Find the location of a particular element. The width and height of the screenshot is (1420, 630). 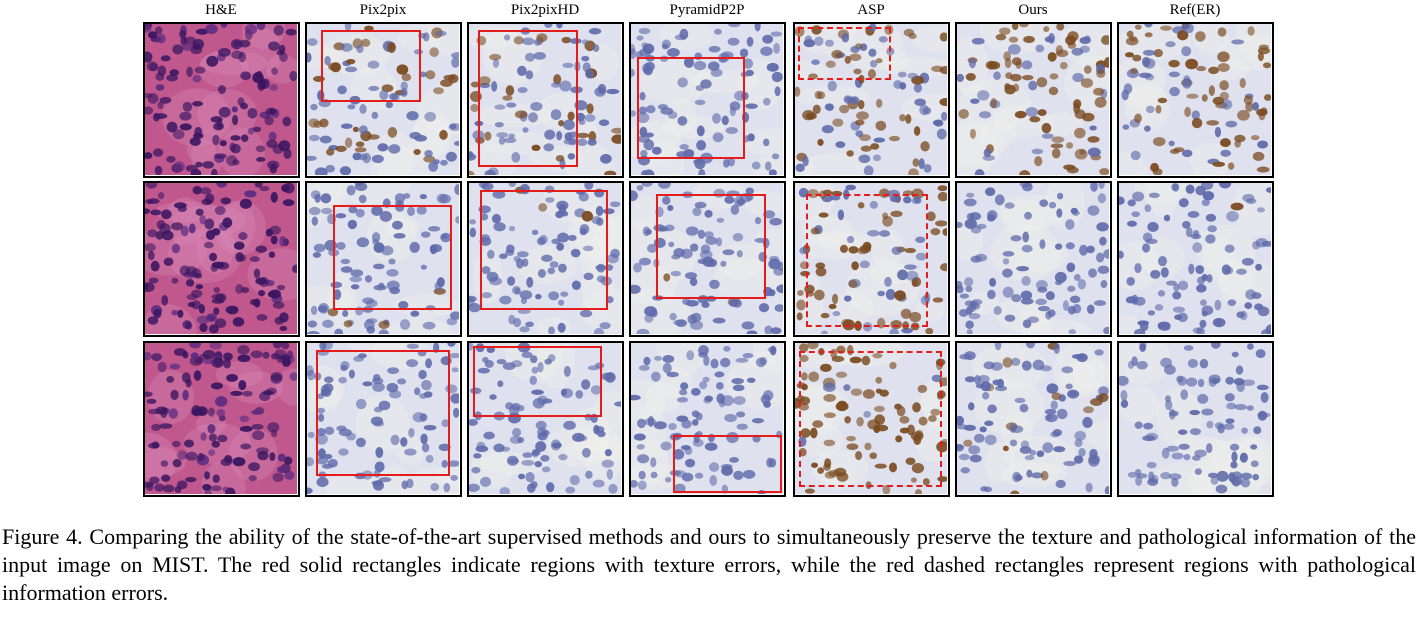

tile-ours-row1 is located at coordinates (1033, 100).